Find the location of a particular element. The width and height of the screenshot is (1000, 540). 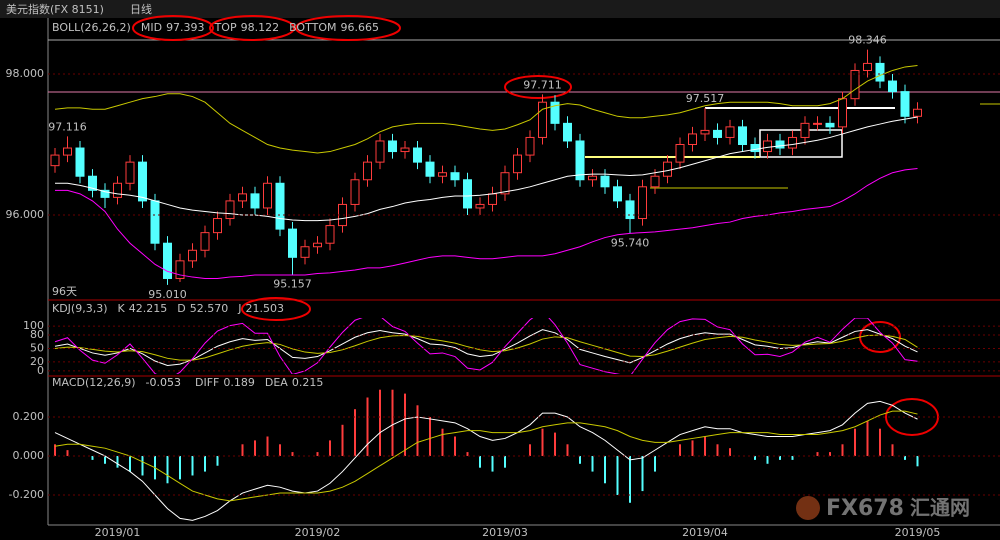

legend-entry: DEA 0.215 is located at coordinates (294, 382).